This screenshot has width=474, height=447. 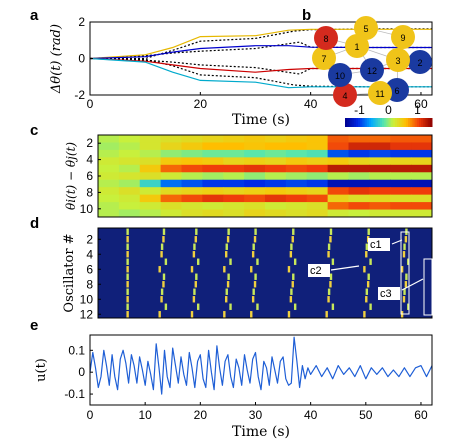 I want to click on x-axis-label: Time (s), so click(x=261, y=432).